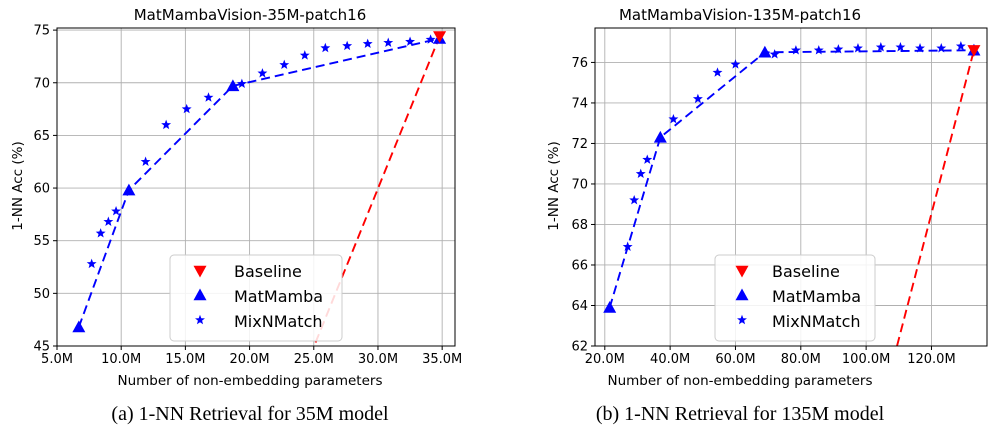  What do you see at coordinates (250, 15) in the screenshot?
I see `chart-title: MatMambaVision-35M-patch16` at bounding box center [250, 15].